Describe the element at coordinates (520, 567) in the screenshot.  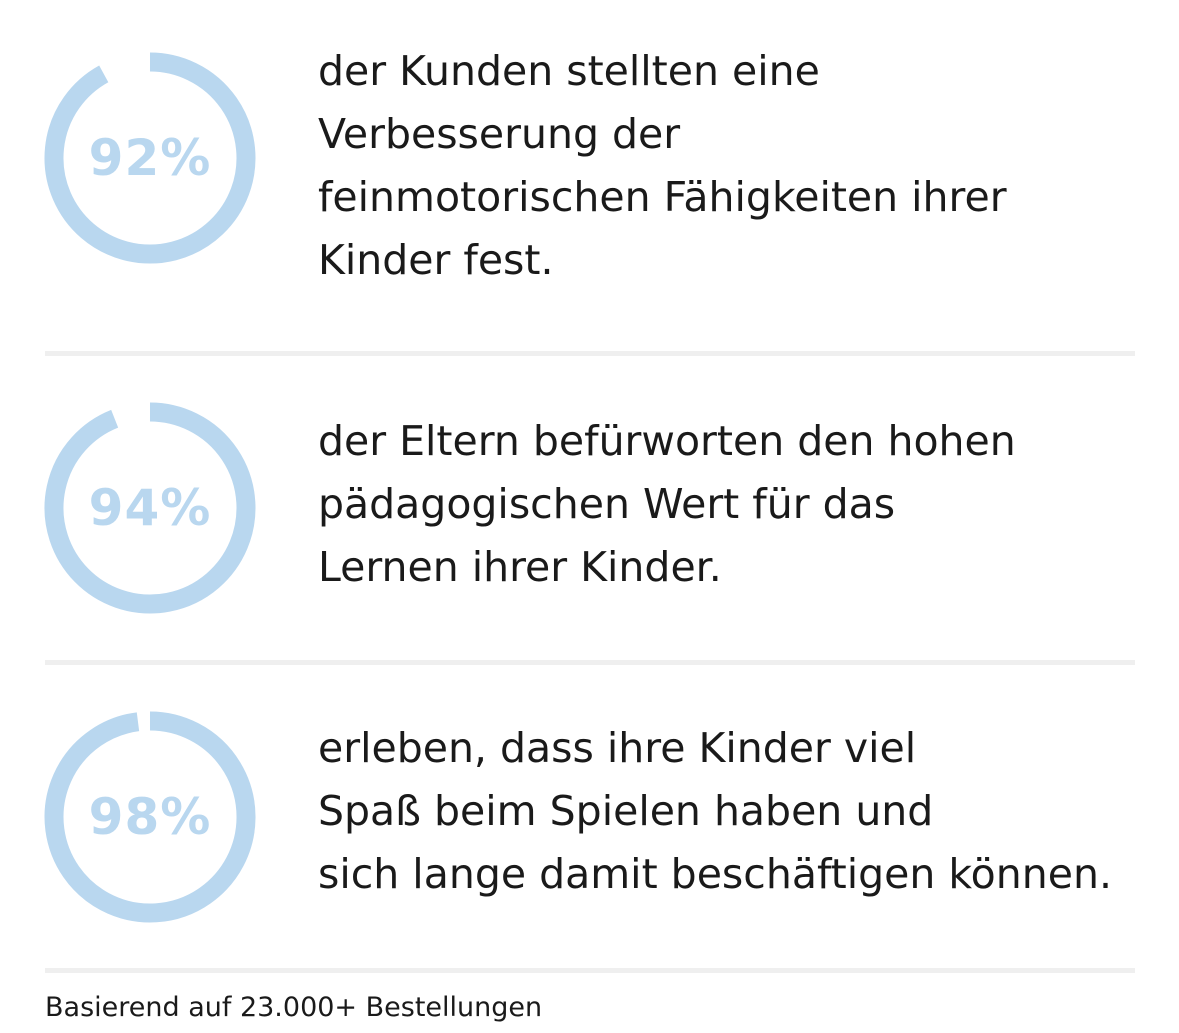
I see `stat-description-line: Lernen ihrer Kinder.` at that location.